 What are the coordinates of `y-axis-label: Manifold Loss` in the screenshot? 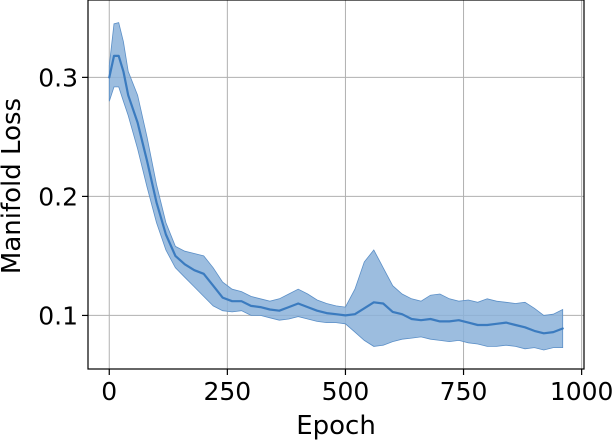 It's located at (13, 186).